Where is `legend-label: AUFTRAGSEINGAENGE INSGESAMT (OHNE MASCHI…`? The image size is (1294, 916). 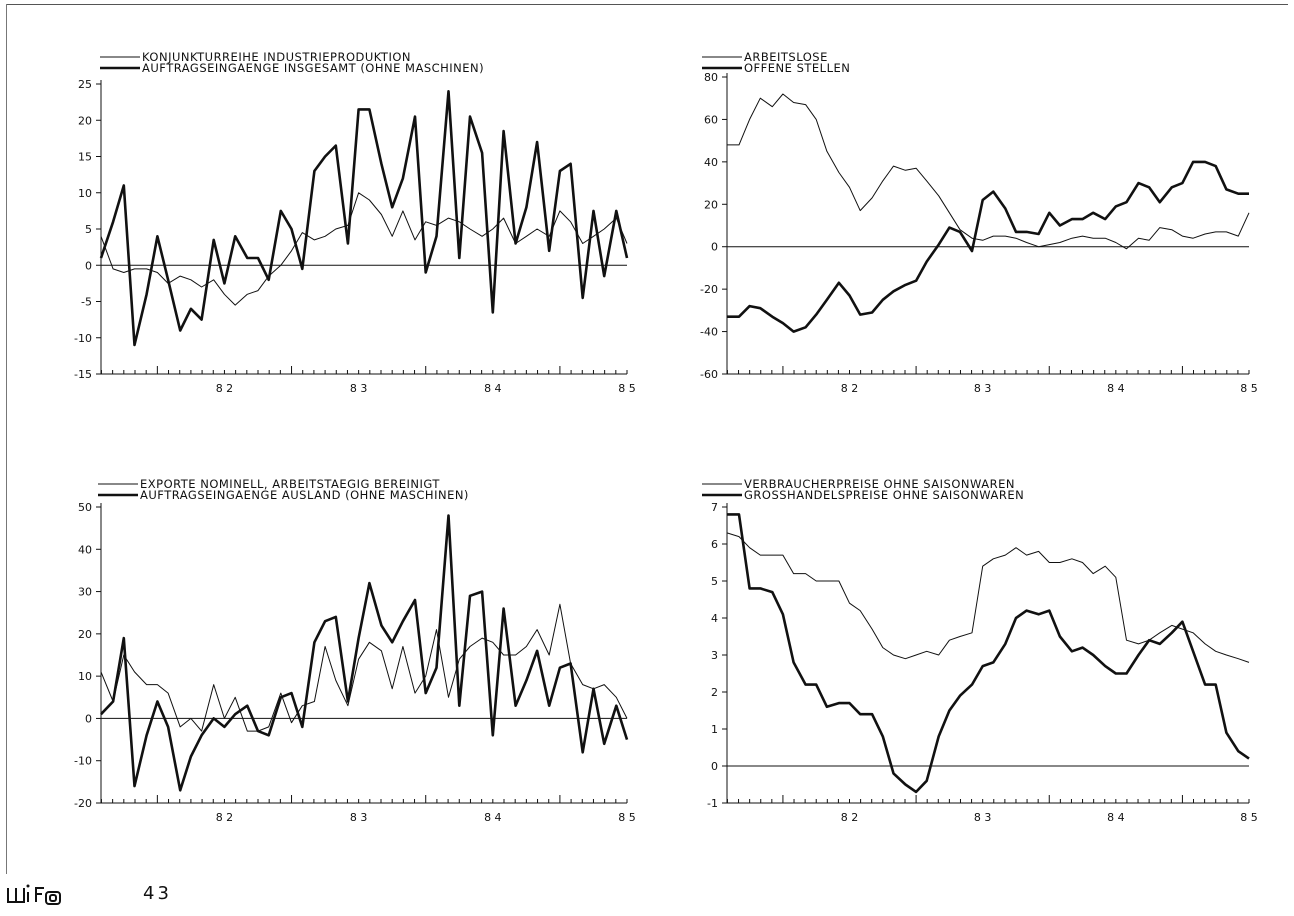 legend-label: AUFTRAGSEINGAENGE INSGESAMT (OHNE MASCHI… is located at coordinates (313, 68).